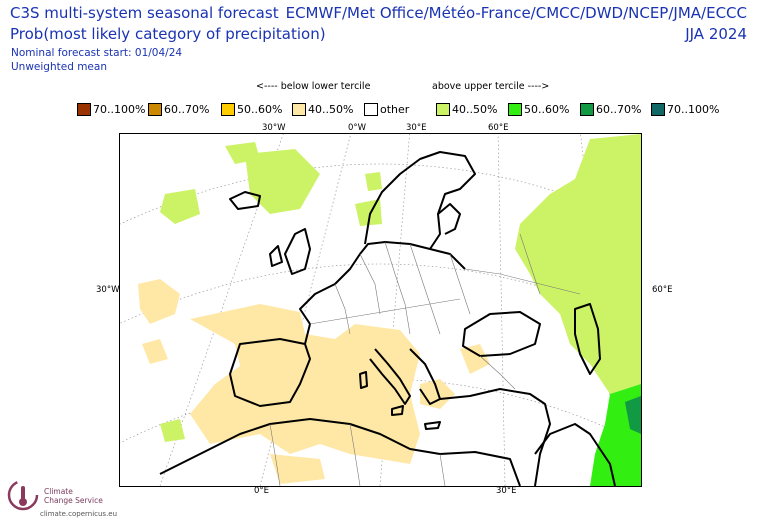  Describe the element at coordinates (59, 67) in the screenshot. I see `weighting-note: Unweighted mean` at that location.